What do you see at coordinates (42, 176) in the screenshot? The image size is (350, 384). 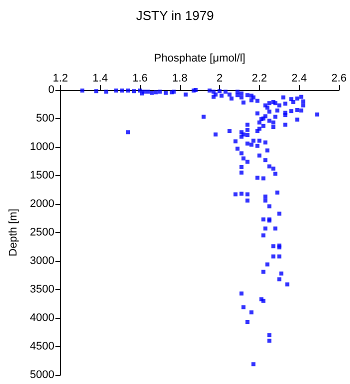 I see `y-tick-label: 1500` at bounding box center [42, 176].